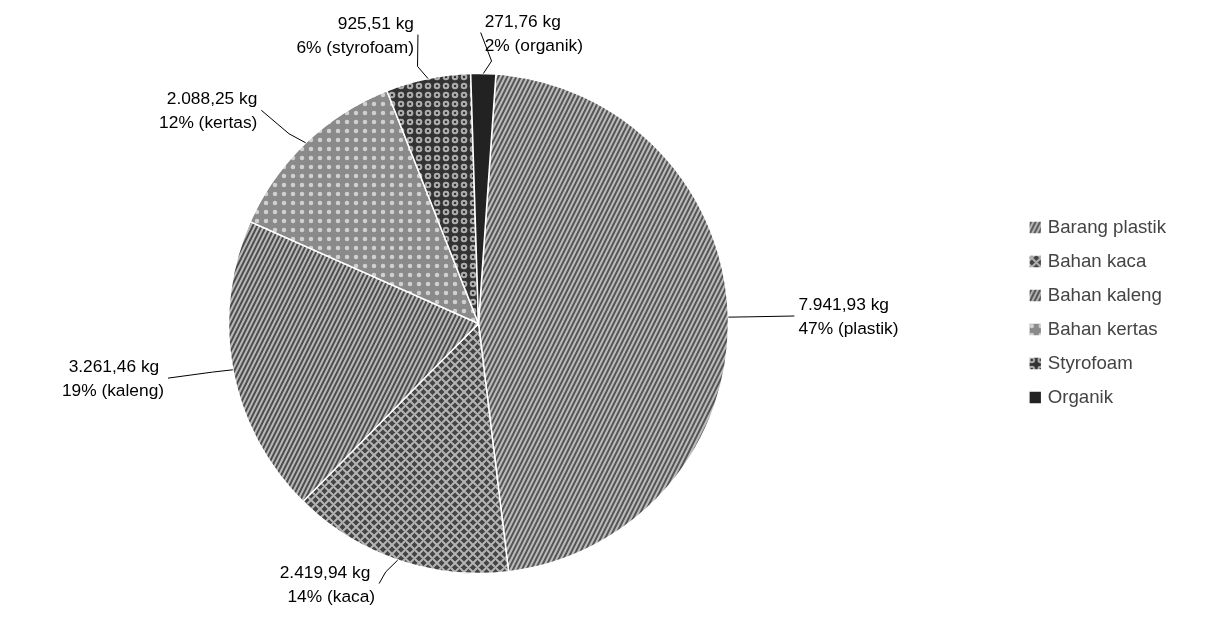 This screenshot has height=623, width=1216. What do you see at coordinates (1097, 260) in the screenshot?
I see `legend-label: Bahan kaca` at bounding box center [1097, 260].